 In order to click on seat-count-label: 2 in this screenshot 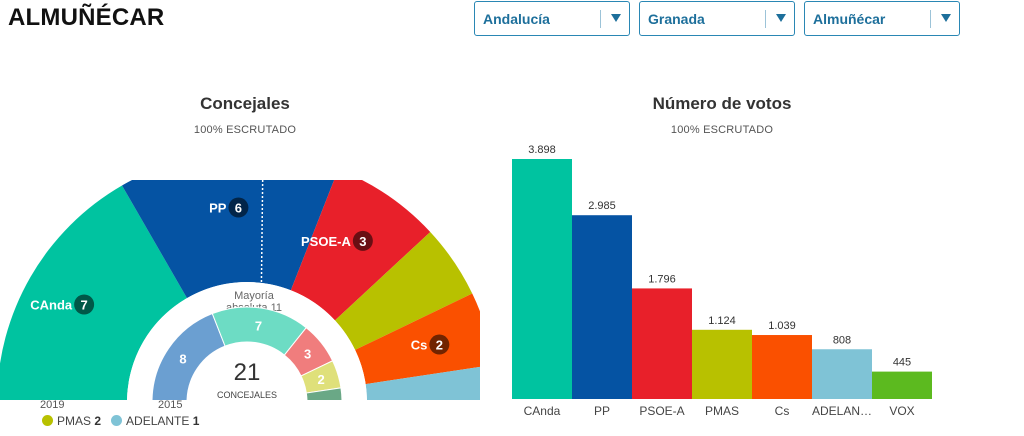, I will do `click(439, 345)`.